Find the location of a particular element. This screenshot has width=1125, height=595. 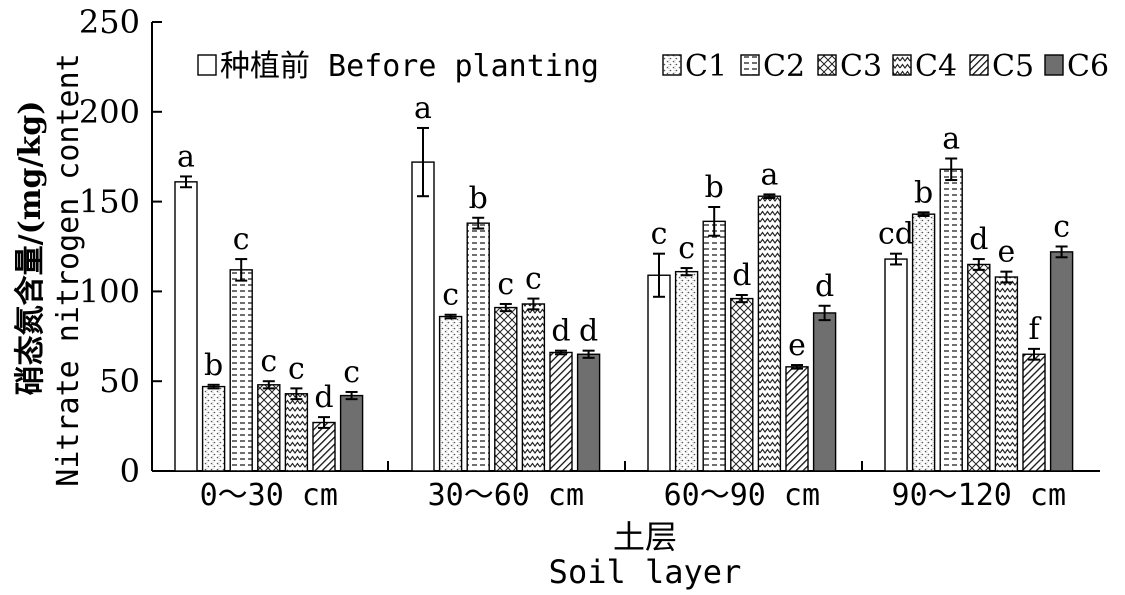

y-tick-label: 0 is located at coordinates (130, 471).